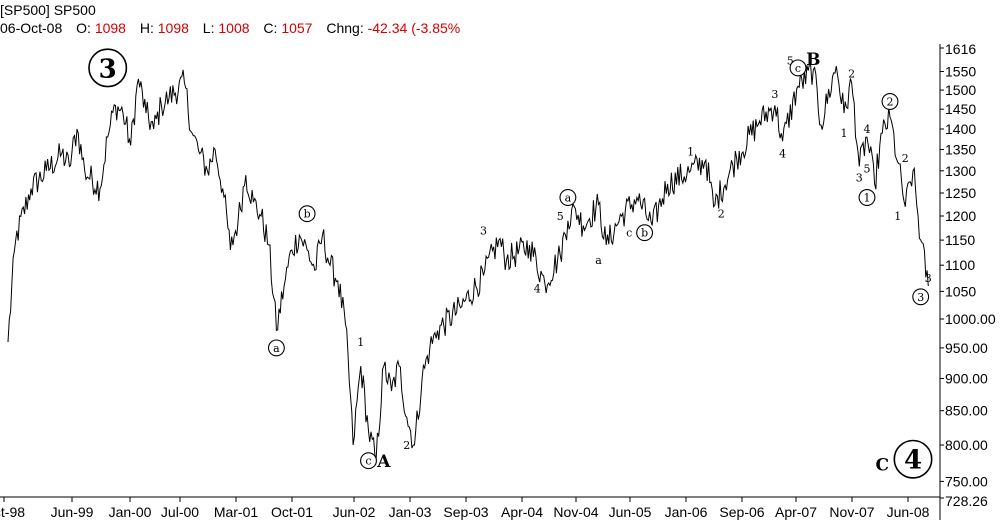  Describe the element at coordinates (960, 171) in the screenshot. I see `y-tick-label: 1300` at that location.